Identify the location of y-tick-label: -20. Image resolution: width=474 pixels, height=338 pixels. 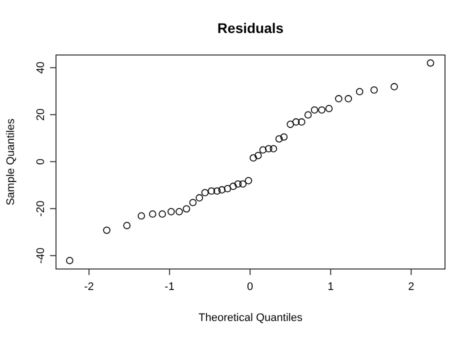
(41, 208).